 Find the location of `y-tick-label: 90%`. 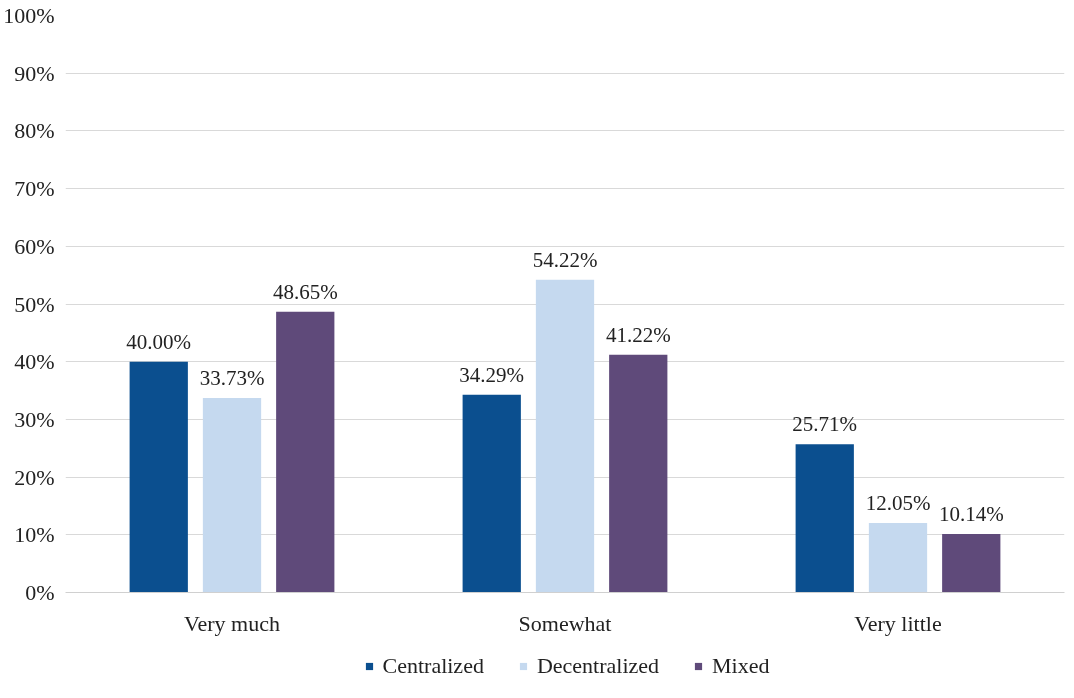

y-tick-label: 90% is located at coordinates (34, 73).